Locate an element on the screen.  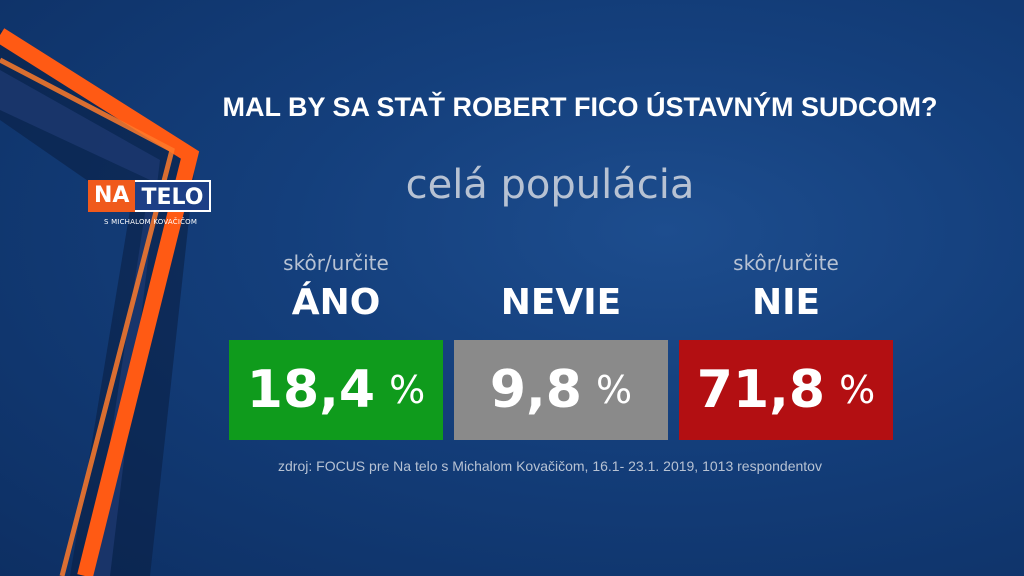
value-label: 18,4 is located at coordinates (311, 390).